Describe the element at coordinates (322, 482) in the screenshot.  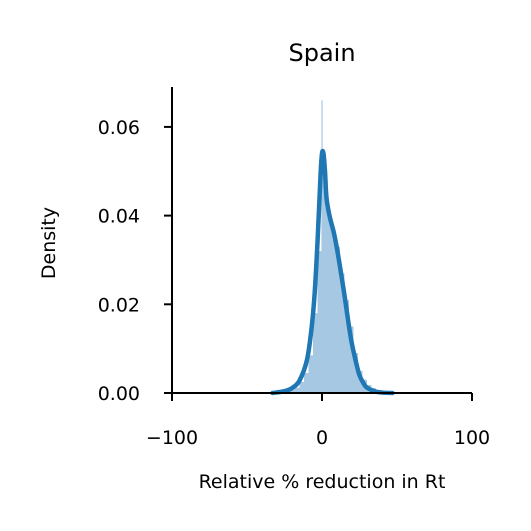
I see `x-axis-label: Relative % reduction in Rt` at that location.